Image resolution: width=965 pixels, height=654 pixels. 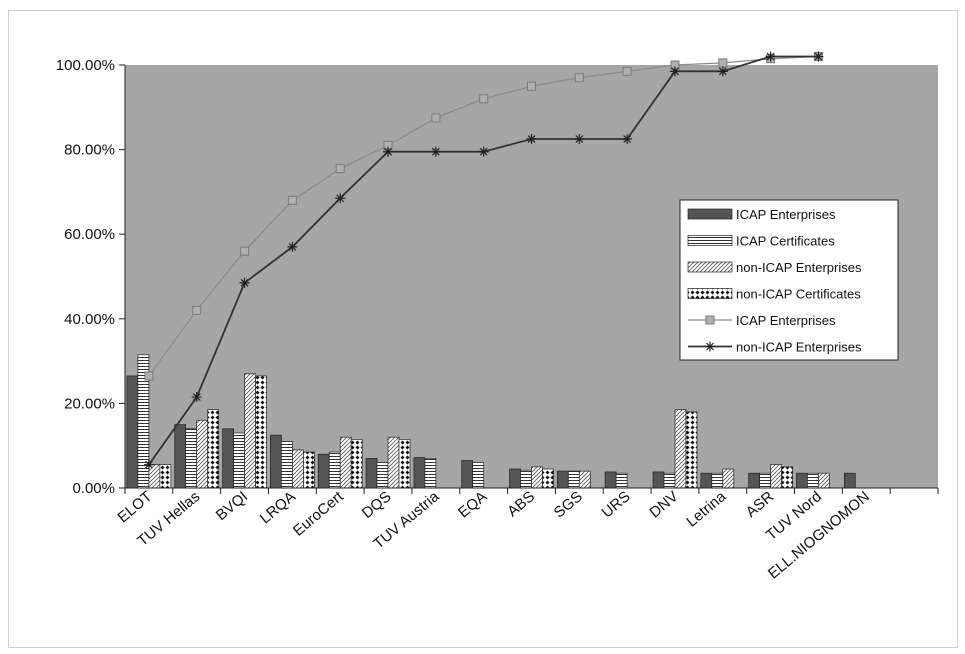 I want to click on x-category-label: EQA, so click(x=472, y=504).